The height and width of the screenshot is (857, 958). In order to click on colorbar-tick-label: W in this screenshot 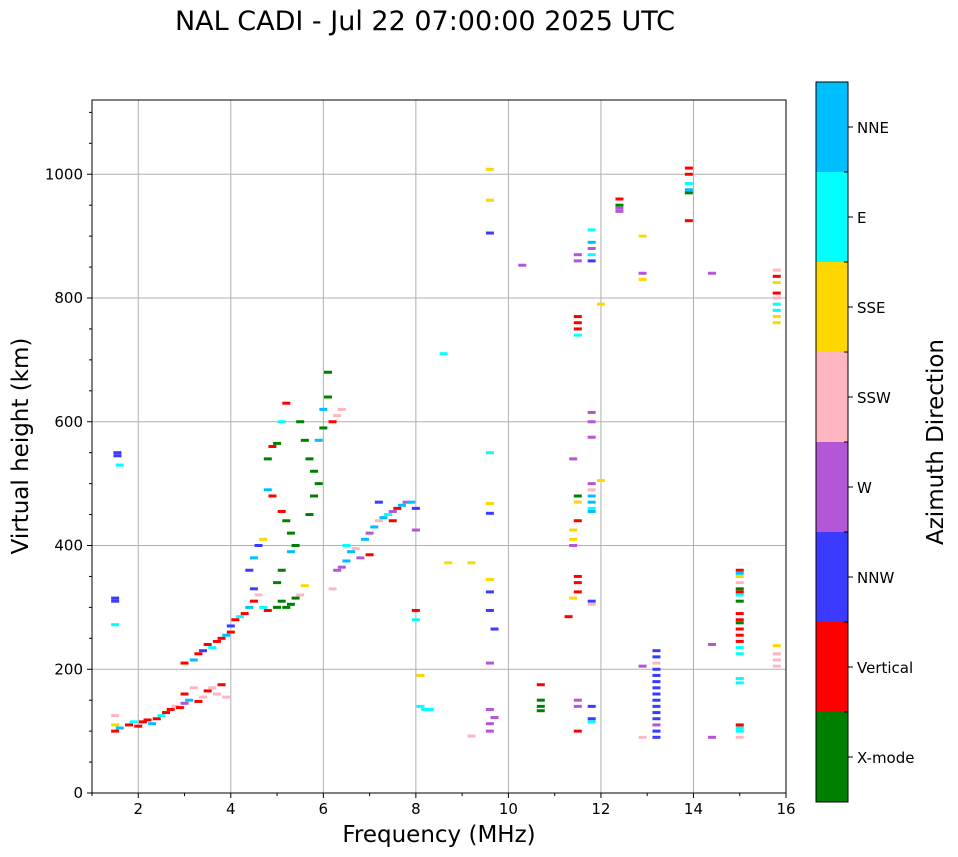, I will do `click(864, 488)`.